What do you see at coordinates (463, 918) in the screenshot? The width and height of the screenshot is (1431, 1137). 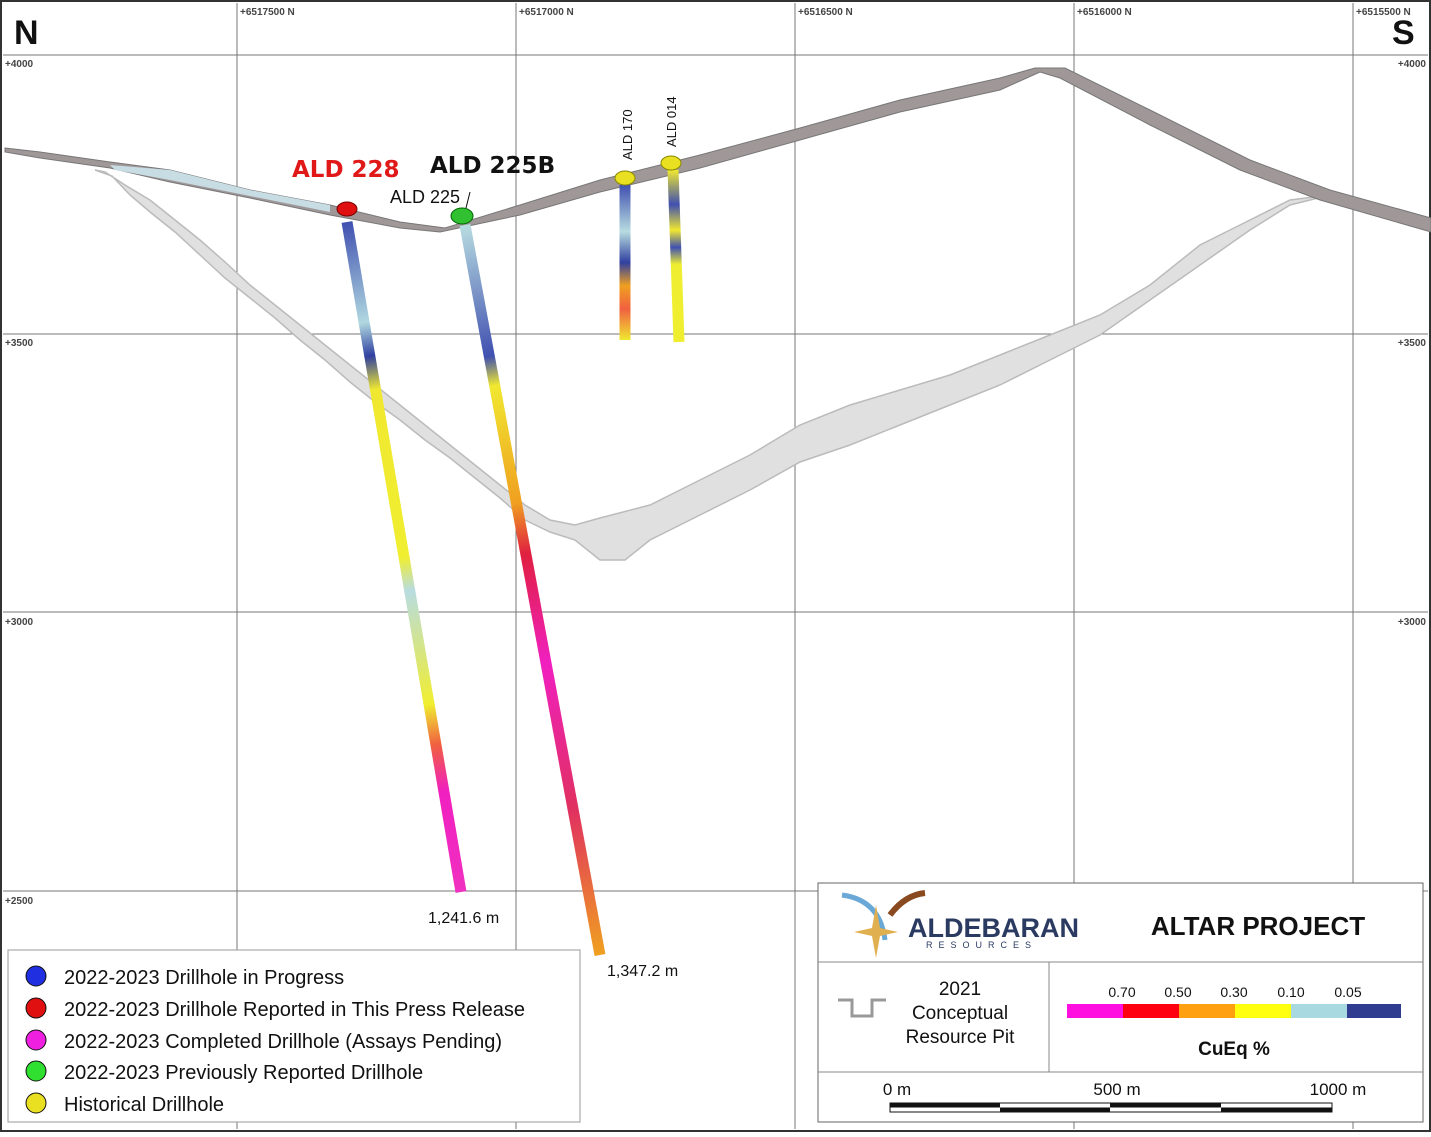 I see `hole-depth: 1,241.6 m` at bounding box center [463, 918].